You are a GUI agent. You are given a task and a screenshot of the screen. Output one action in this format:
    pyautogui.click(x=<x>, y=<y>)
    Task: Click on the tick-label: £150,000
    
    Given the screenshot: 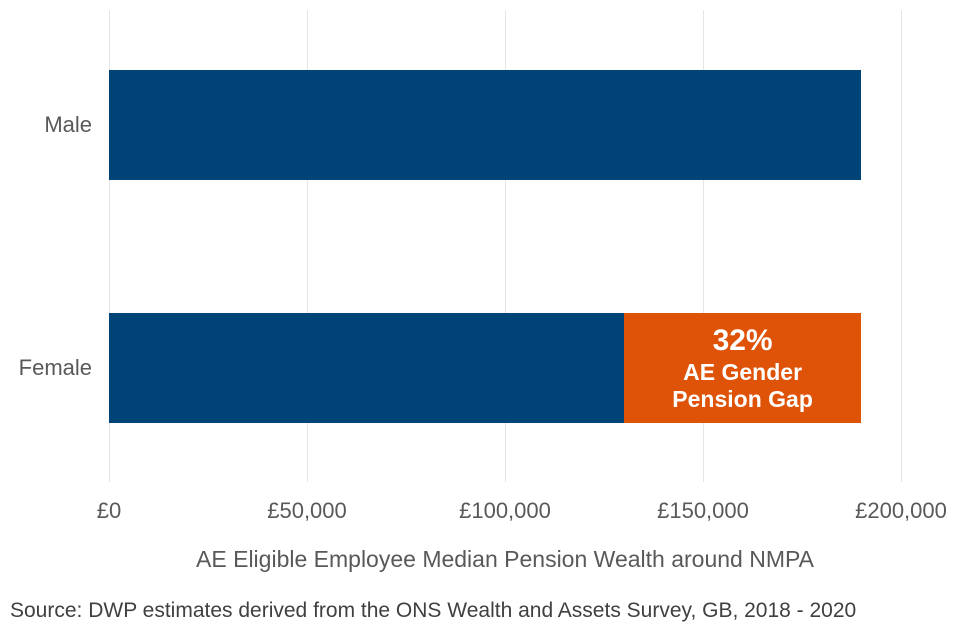 What is the action you would take?
    pyautogui.click(x=703, y=510)
    